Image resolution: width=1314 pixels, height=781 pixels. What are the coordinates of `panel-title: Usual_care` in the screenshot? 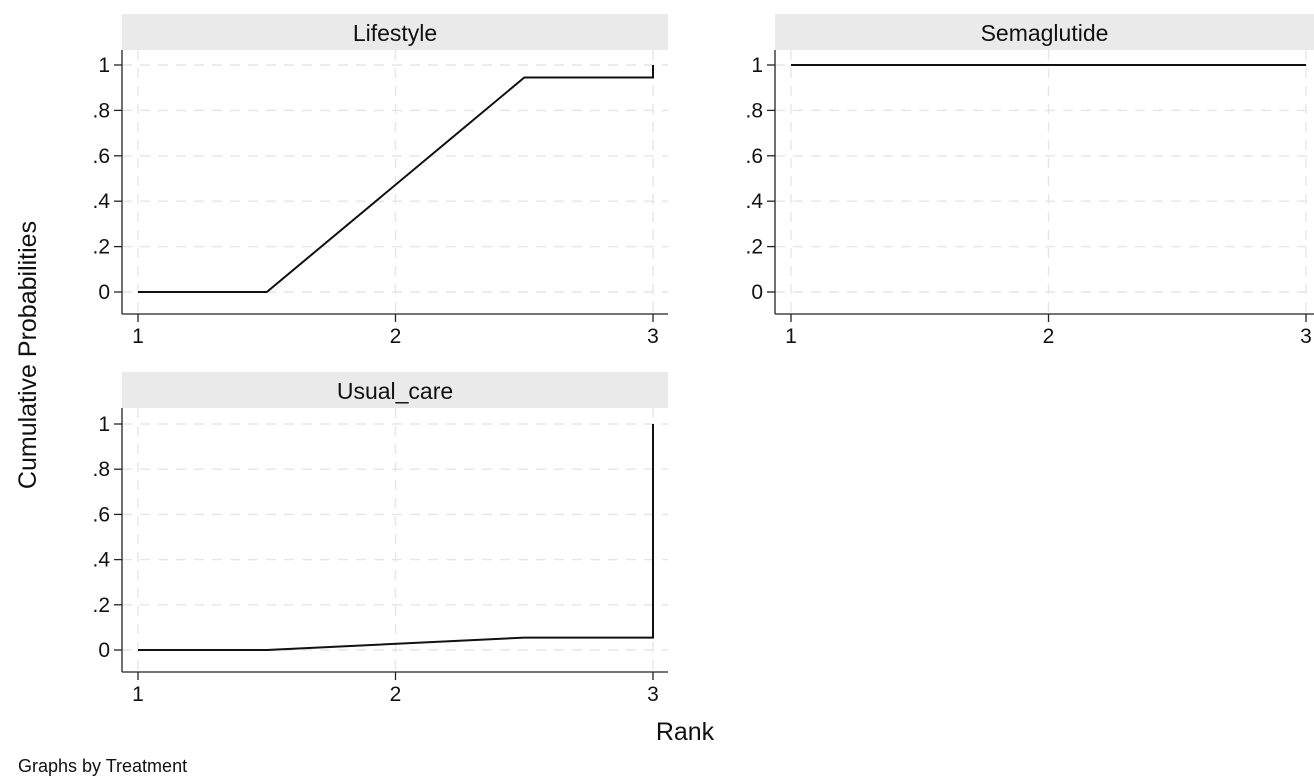 It's located at (395, 391).